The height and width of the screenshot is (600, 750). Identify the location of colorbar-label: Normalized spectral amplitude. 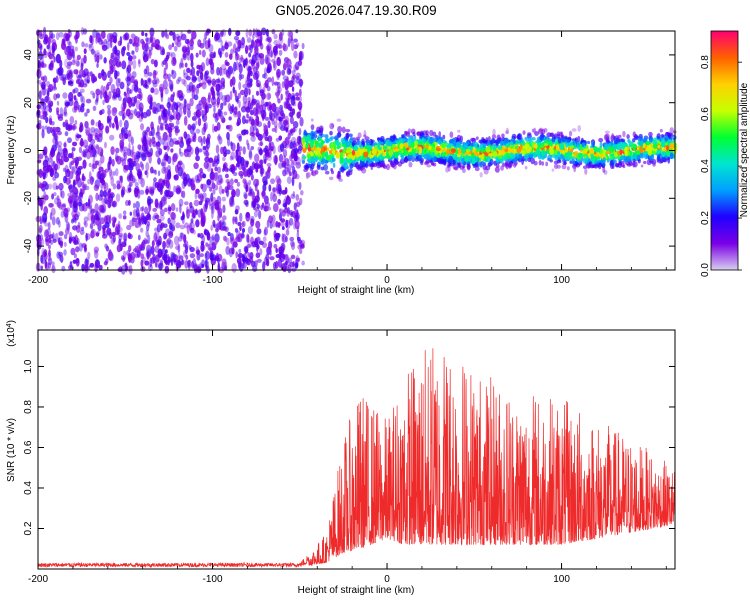
(744, 149).